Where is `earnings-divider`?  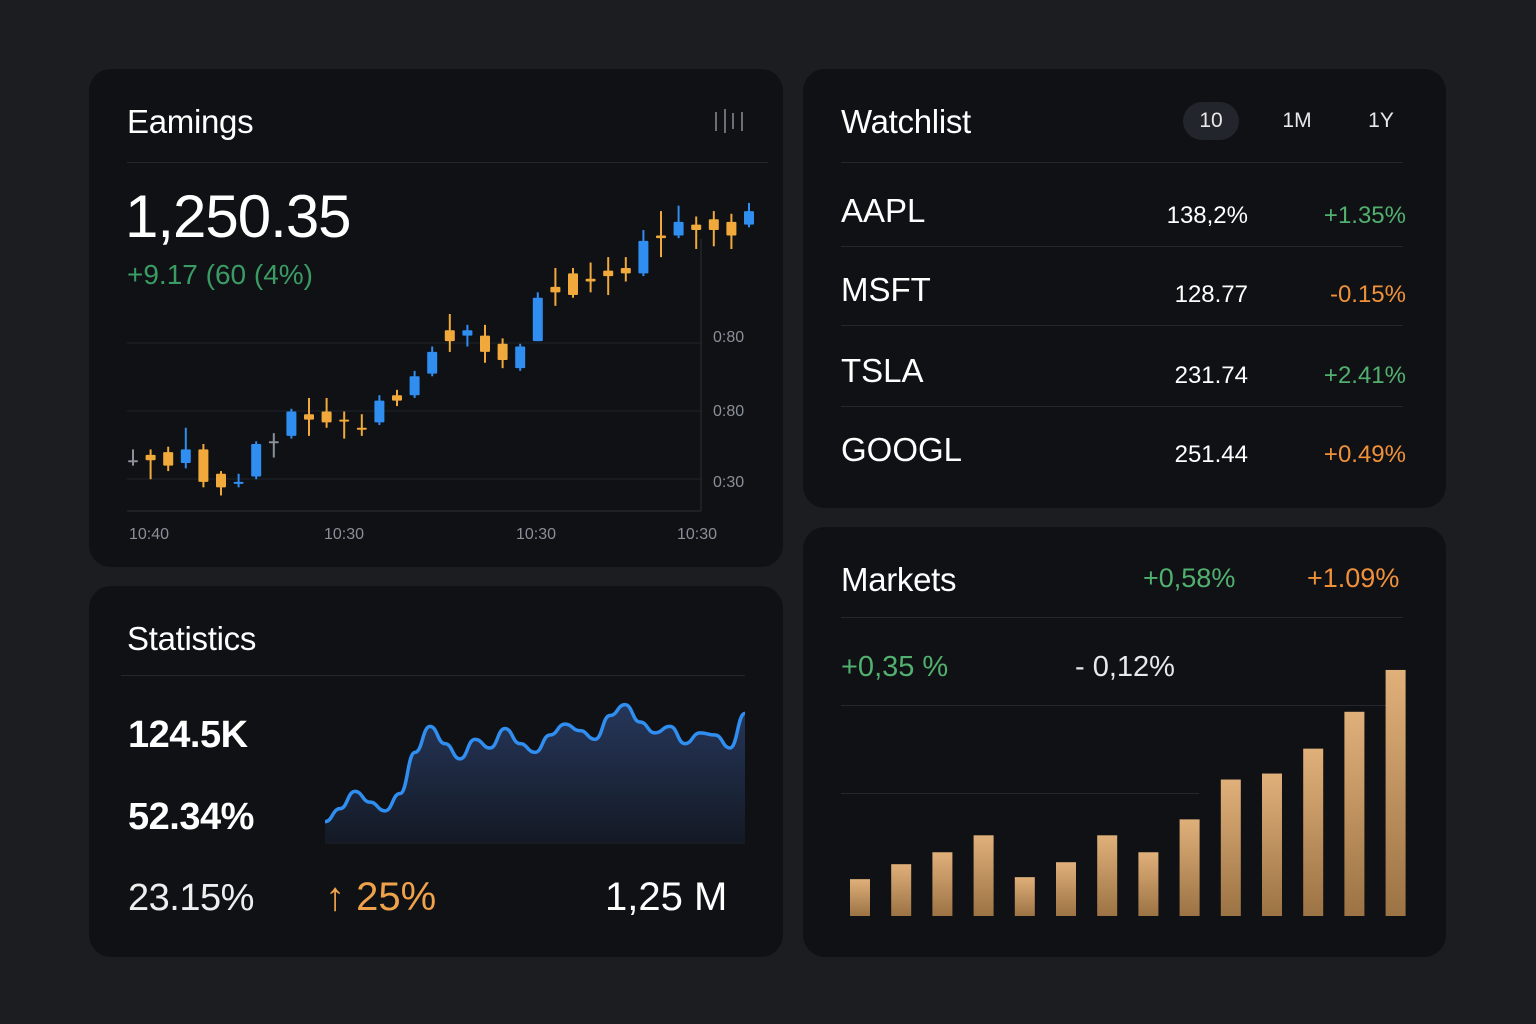 earnings-divider is located at coordinates (447, 162).